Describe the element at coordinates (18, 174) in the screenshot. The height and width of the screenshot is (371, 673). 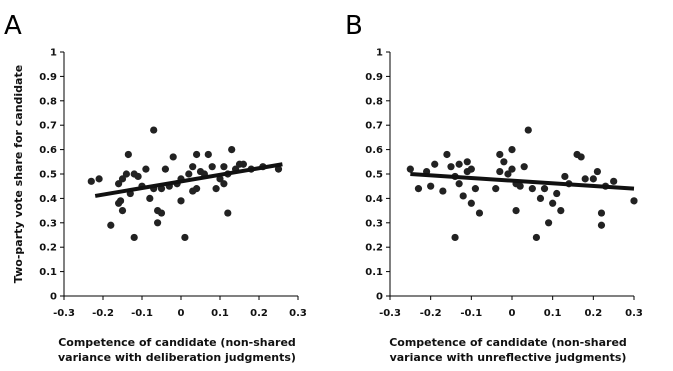
I see `y-axis-title: Two-party vote share for candidate` at that location.